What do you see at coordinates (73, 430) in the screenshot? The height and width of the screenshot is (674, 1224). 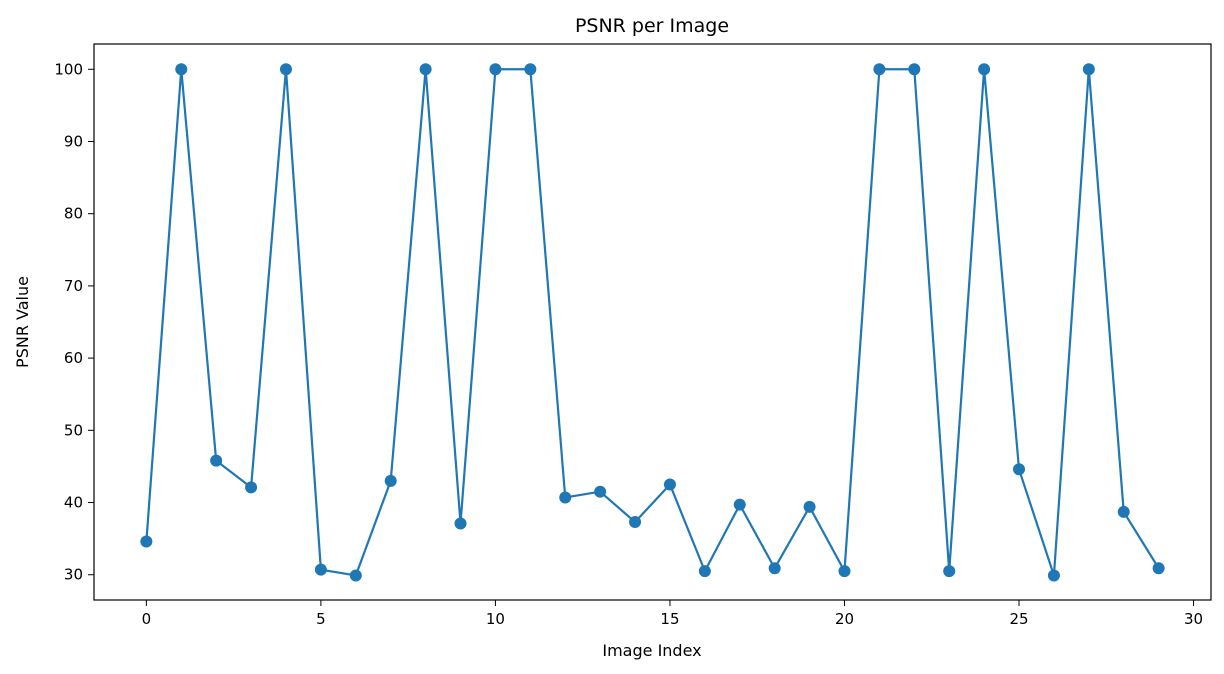 I see `y-tick-label: 50` at bounding box center [73, 430].